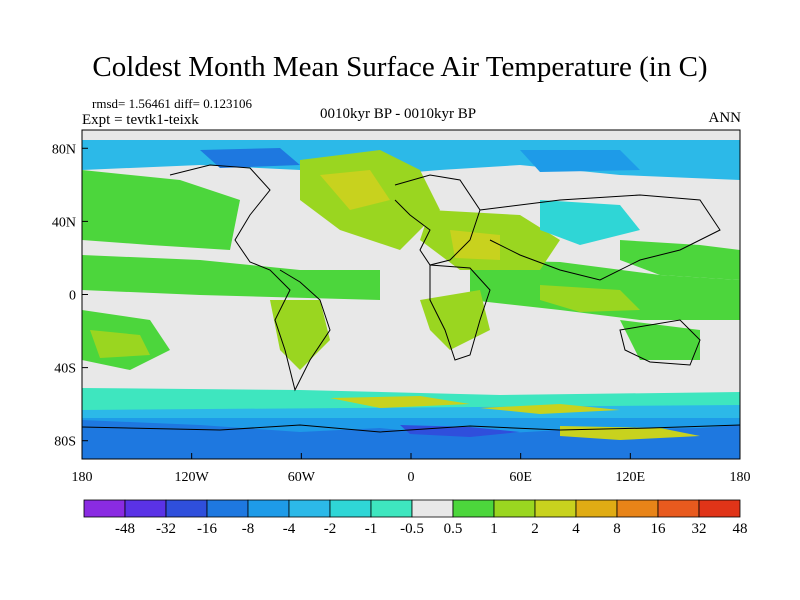  What do you see at coordinates (740, 529) in the screenshot?
I see `colorbar-label: 48` at bounding box center [740, 529].